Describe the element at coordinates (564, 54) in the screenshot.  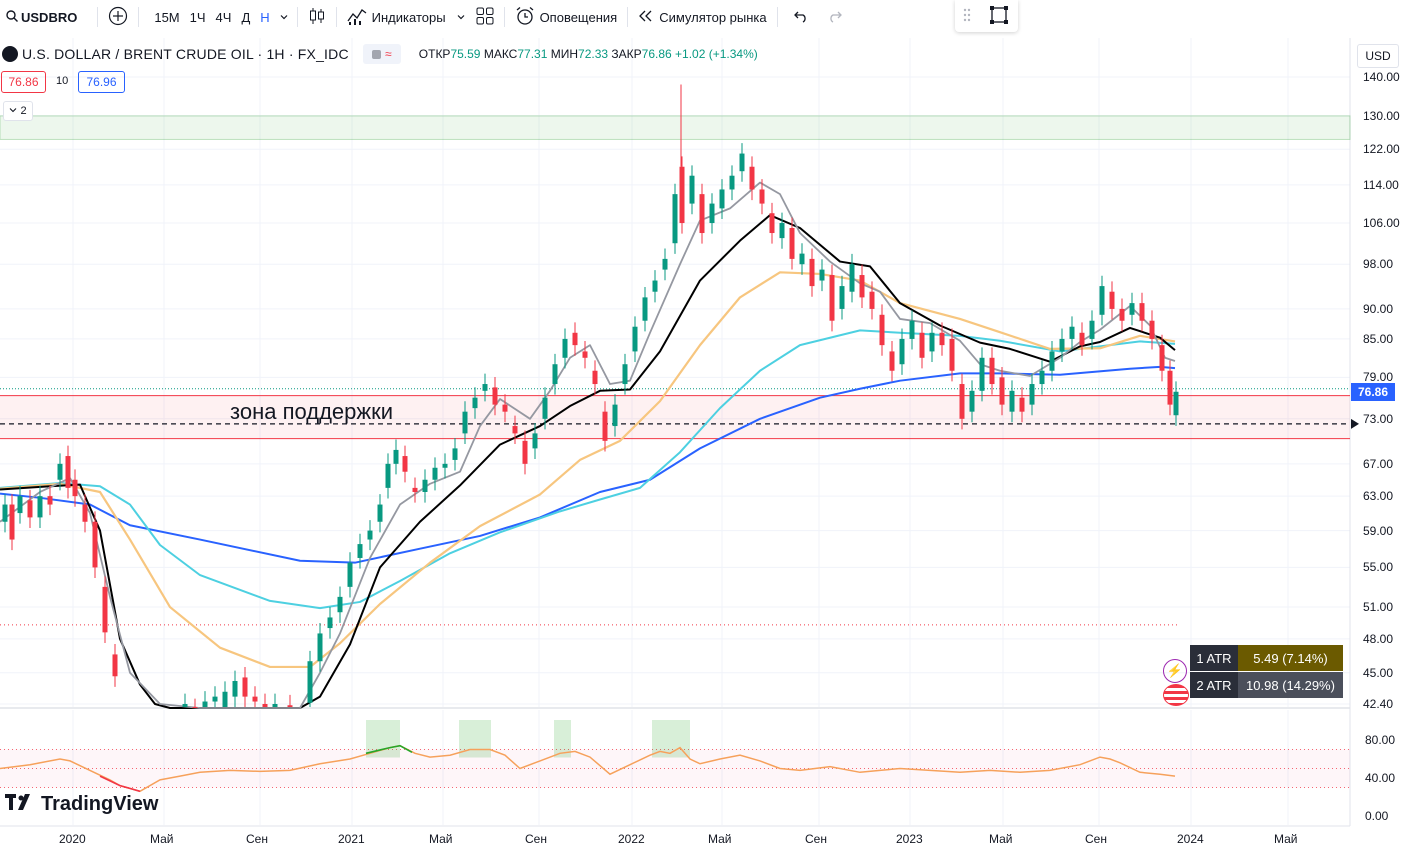
I see `low-label: МИН` at that location.